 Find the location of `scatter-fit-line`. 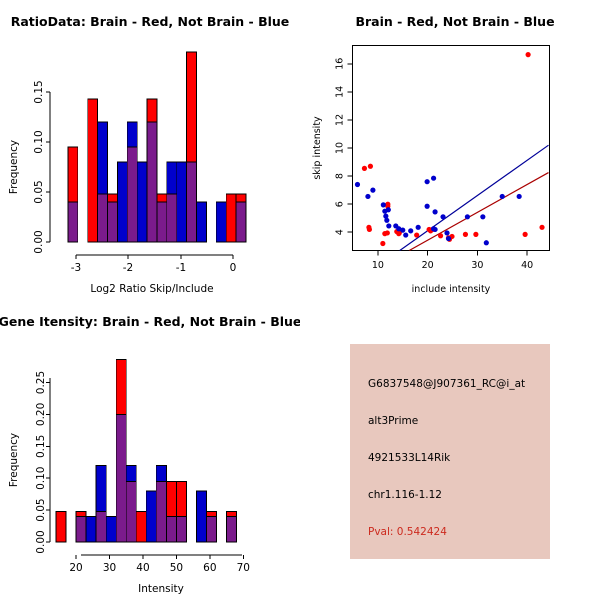

scatter-fit-line is located at coordinates (474, 197).